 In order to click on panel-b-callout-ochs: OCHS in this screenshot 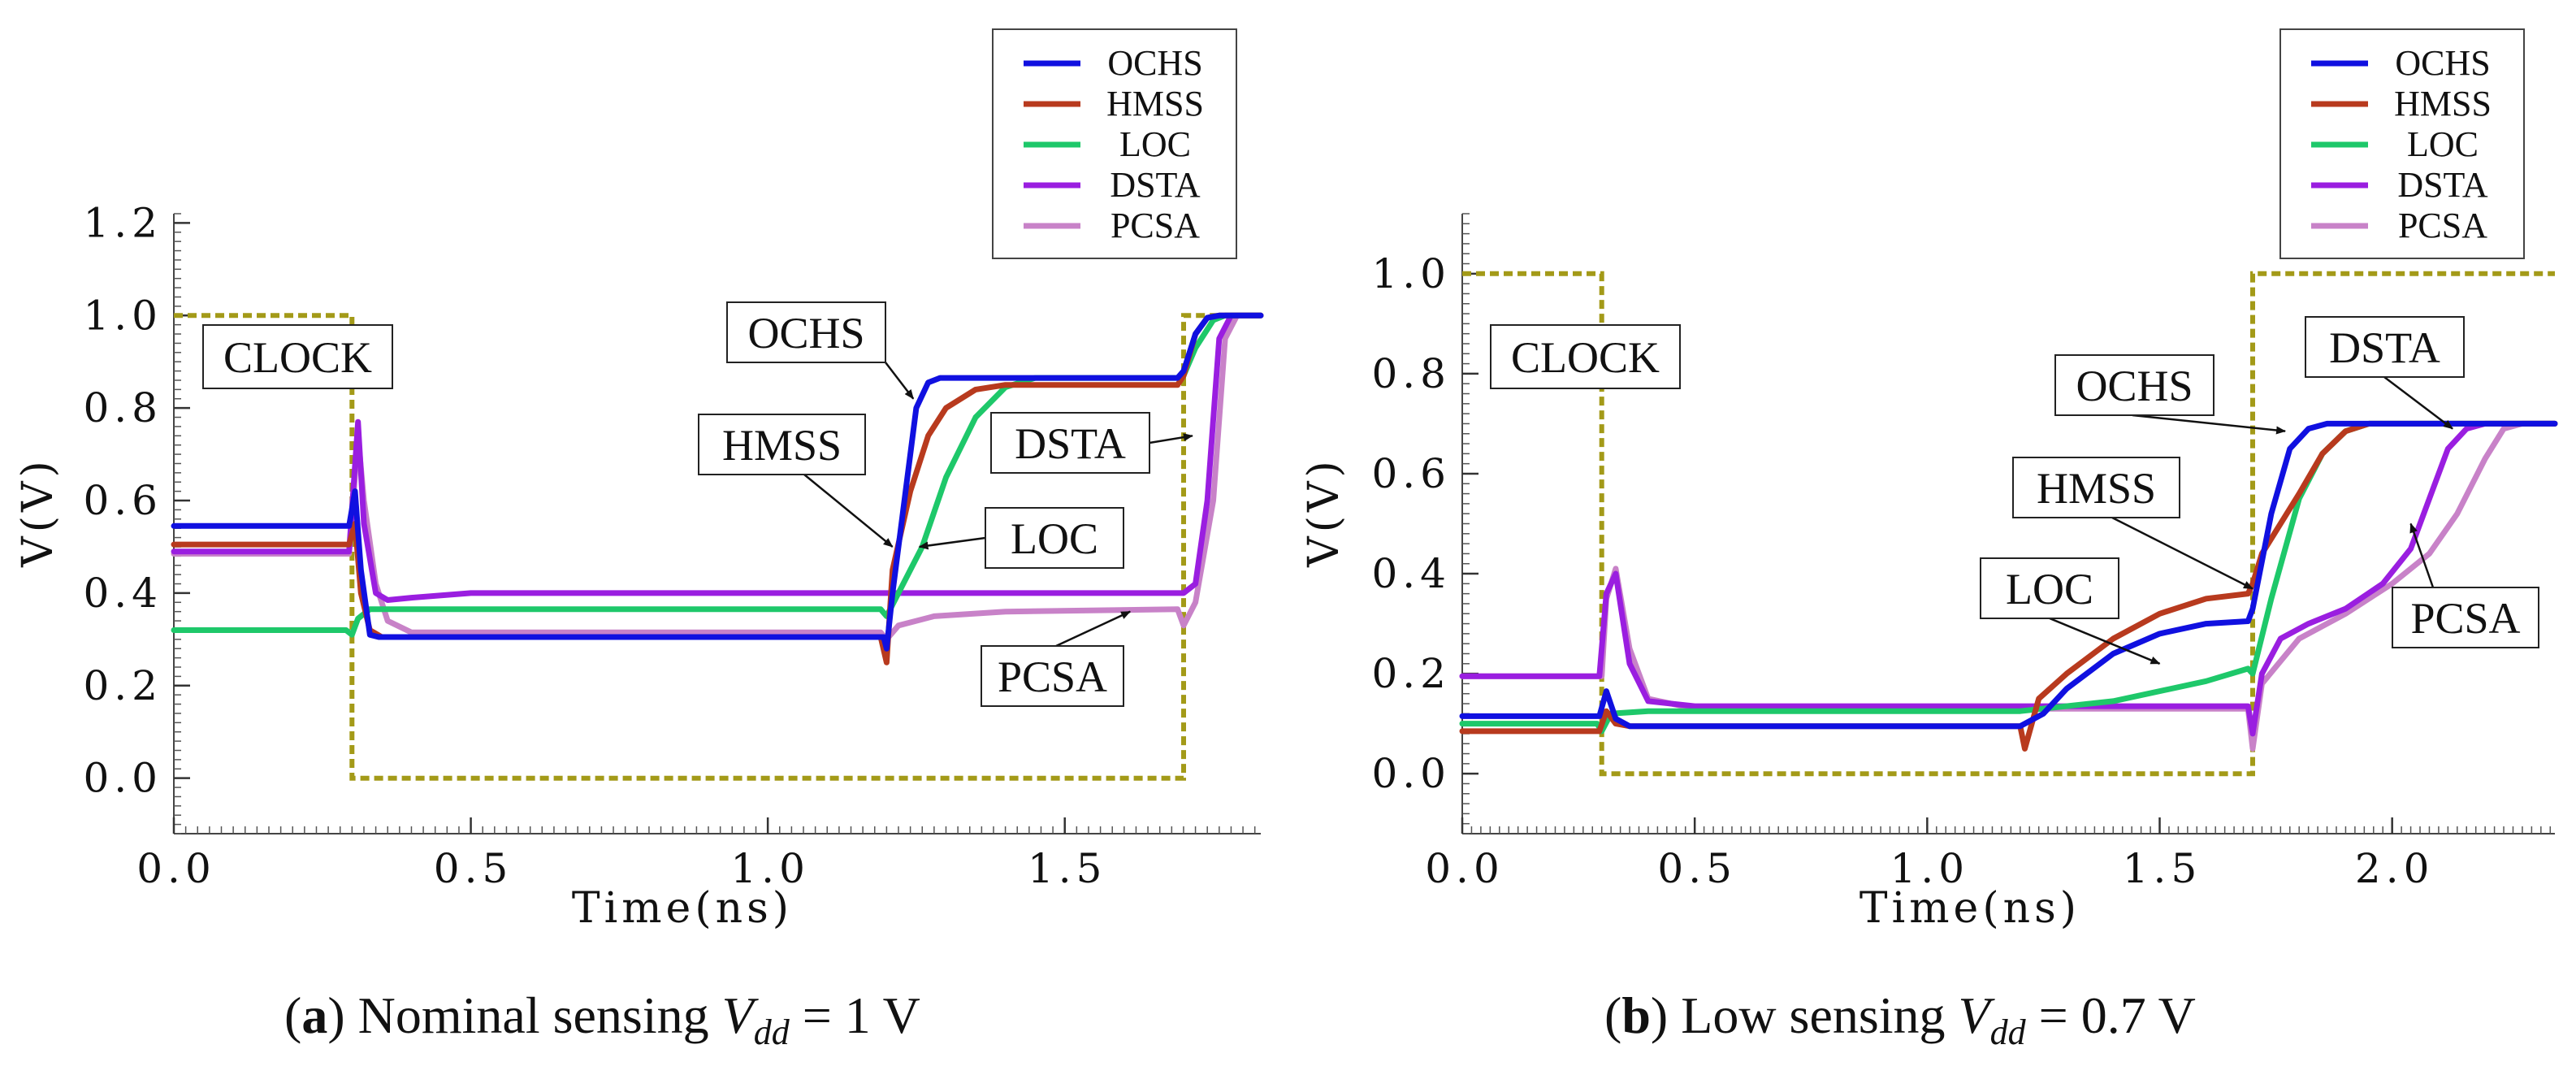, I will do `click(2170, 394)`.